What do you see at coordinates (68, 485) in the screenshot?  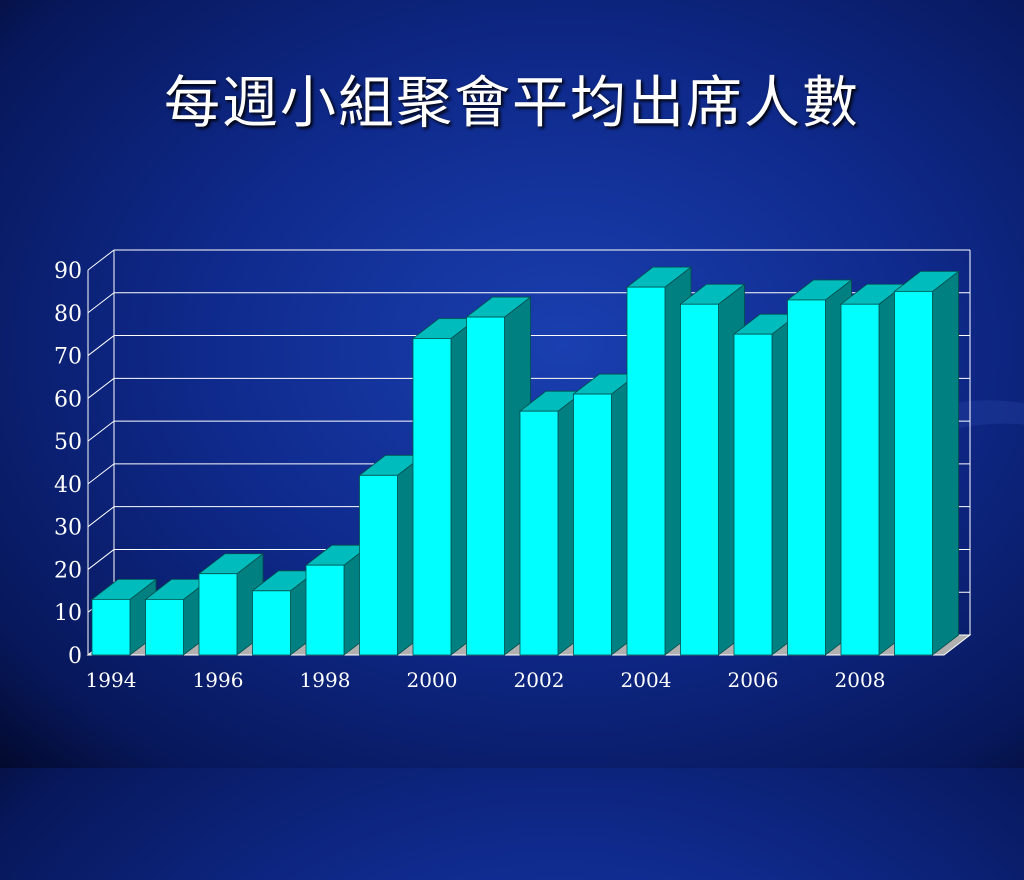 I see `y-tick-label: 40` at bounding box center [68, 485].